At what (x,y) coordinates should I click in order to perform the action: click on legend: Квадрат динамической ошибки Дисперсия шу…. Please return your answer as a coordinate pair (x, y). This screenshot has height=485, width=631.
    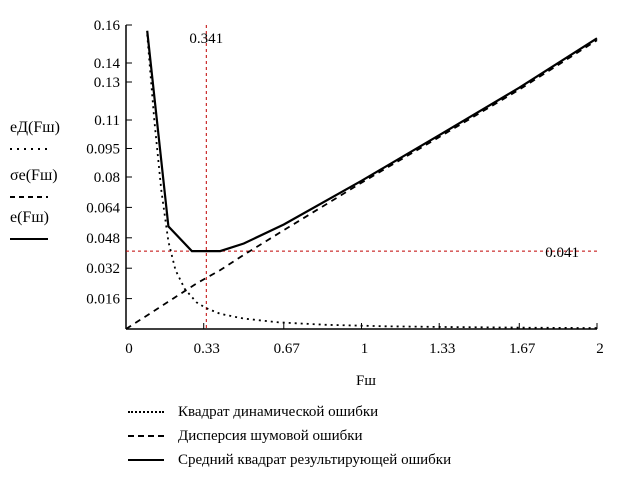
    Looking at the image, I should click on (289, 436).